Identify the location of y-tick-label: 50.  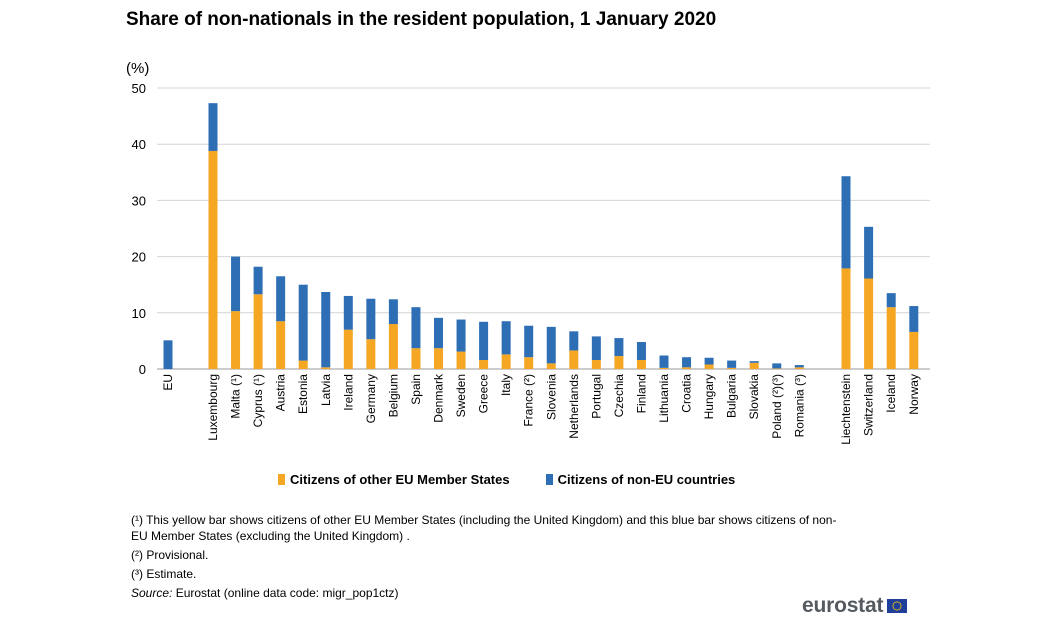
(139, 88).